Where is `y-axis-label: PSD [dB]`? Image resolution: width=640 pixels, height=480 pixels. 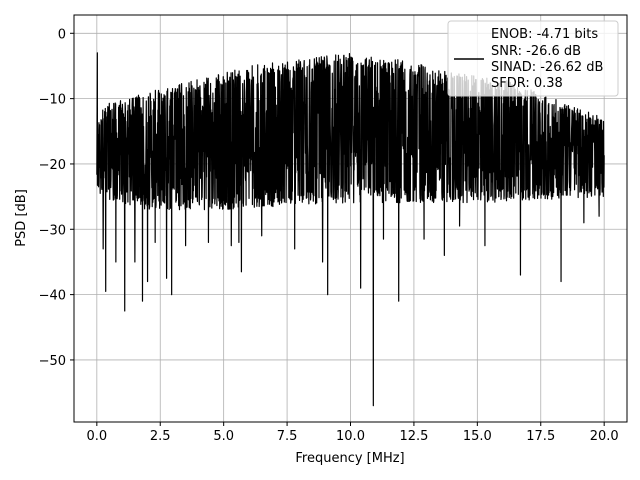
y-axis-label: PSD [dB] is located at coordinates (21, 218).